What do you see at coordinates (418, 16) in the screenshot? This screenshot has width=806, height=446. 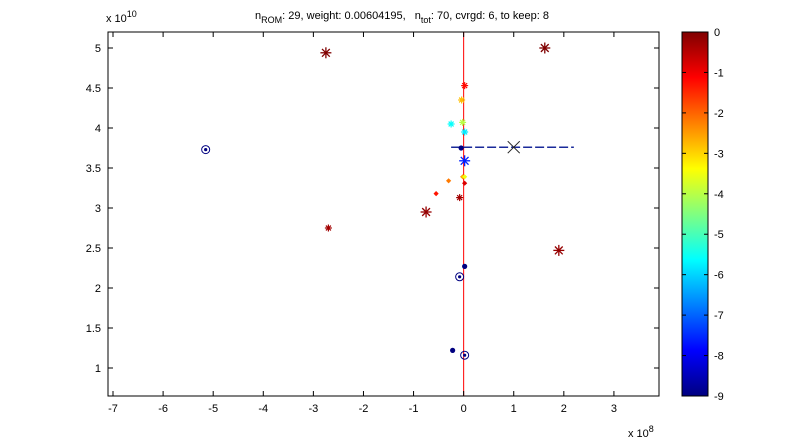 I see `title-n-tot-label: n` at bounding box center [418, 16].